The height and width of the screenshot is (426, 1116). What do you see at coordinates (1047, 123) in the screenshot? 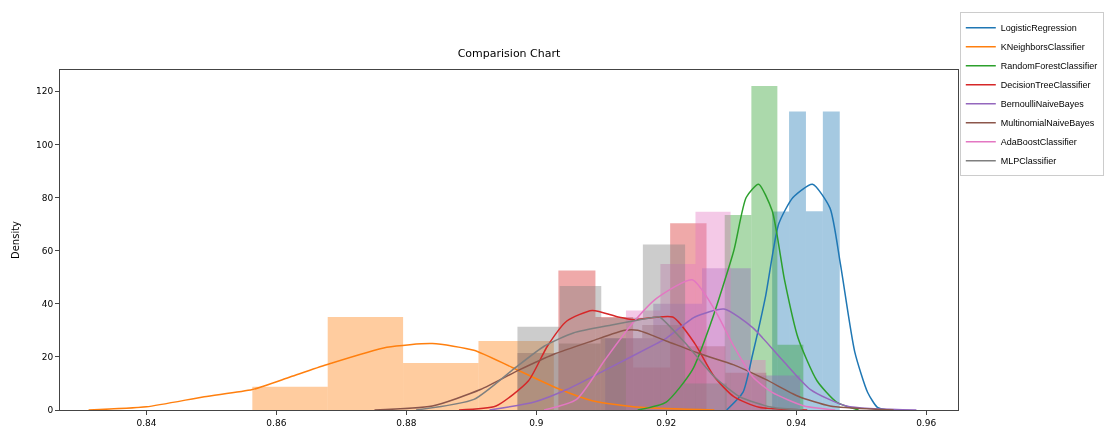
I see `legend-label: MultinomialNaiveBayes` at bounding box center [1047, 123].